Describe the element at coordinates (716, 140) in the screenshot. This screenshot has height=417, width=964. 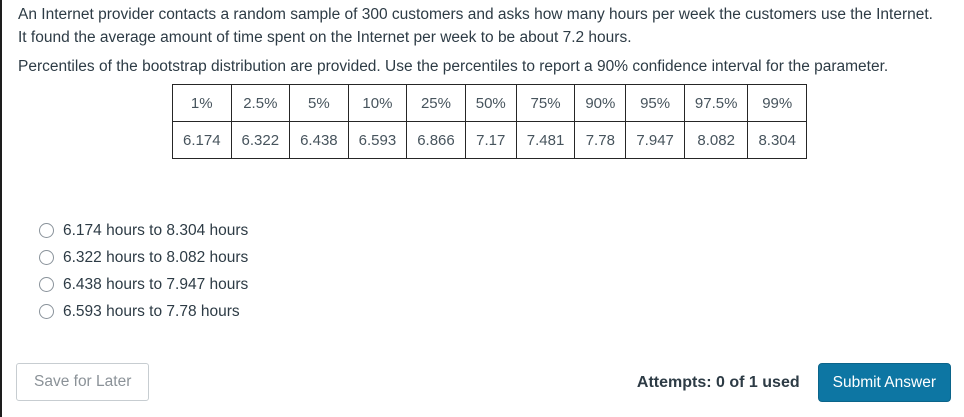
I see `percentile-value-cell: 8.082` at that location.